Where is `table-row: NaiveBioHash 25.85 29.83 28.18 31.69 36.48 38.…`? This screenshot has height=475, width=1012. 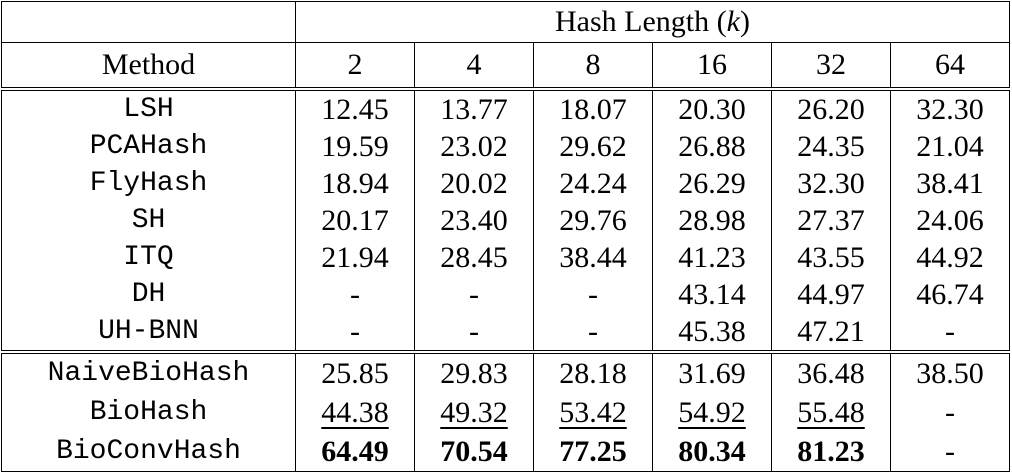 table-row: NaiveBioHash 25.85 29.83 28.18 31.69 36.48 38.… is located at coordinates (505, 372).